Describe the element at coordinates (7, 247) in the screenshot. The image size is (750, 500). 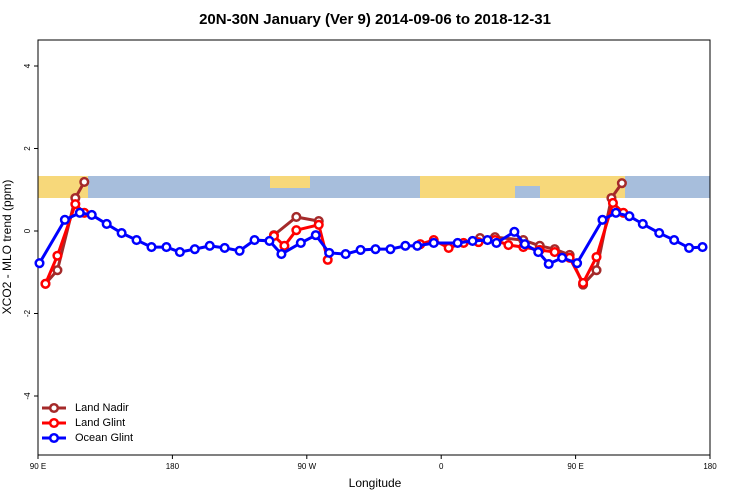
I see `y-axis-label: XCO2 - MLO trend (ppm)` at that location.